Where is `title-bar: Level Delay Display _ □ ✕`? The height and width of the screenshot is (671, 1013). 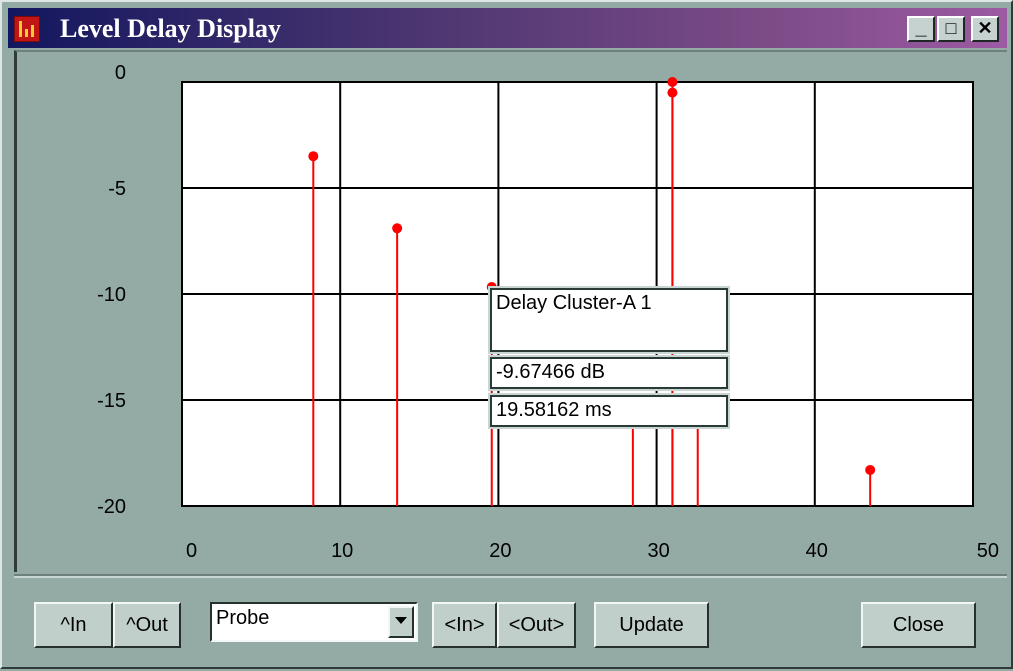
title-bar: Level Delay Display _ □ ✕ is located at coordinates (507, 28).